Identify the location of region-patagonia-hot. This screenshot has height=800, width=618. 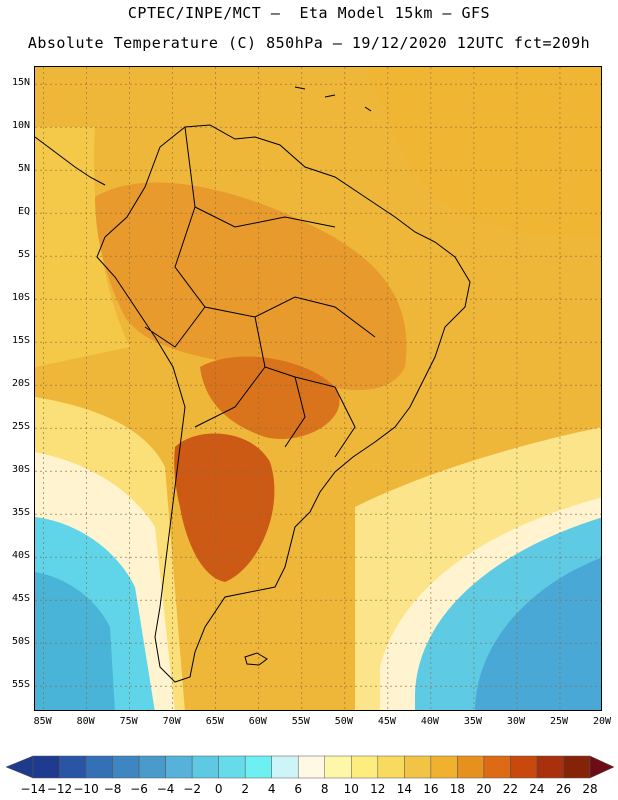
(224, 507).